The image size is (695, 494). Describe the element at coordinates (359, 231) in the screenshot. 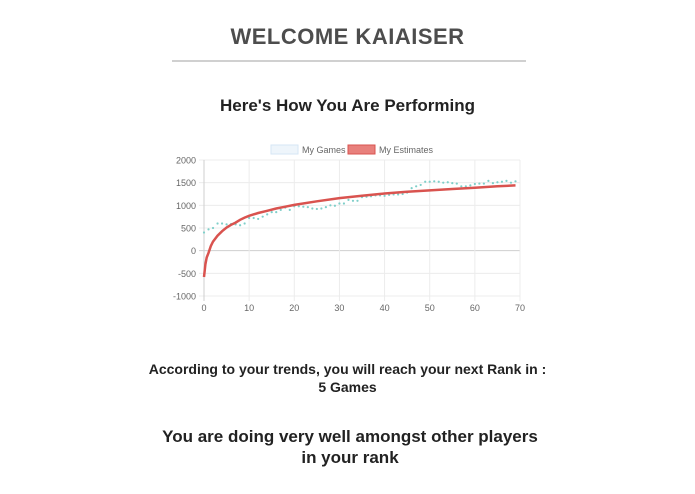

I see `estimates-line` at that location.